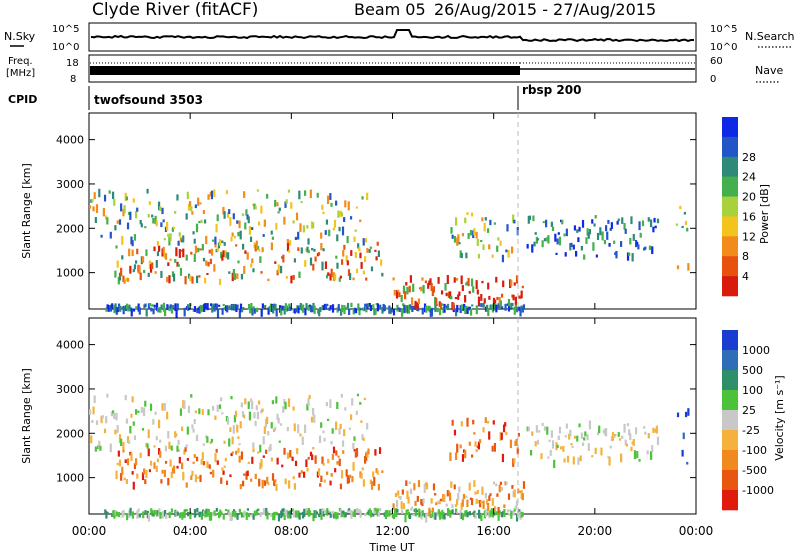 Image resolution: width=800 pixels, height=554 pixels. I want to click on velocity-colorbar-tick: -500, so click(754, 470).